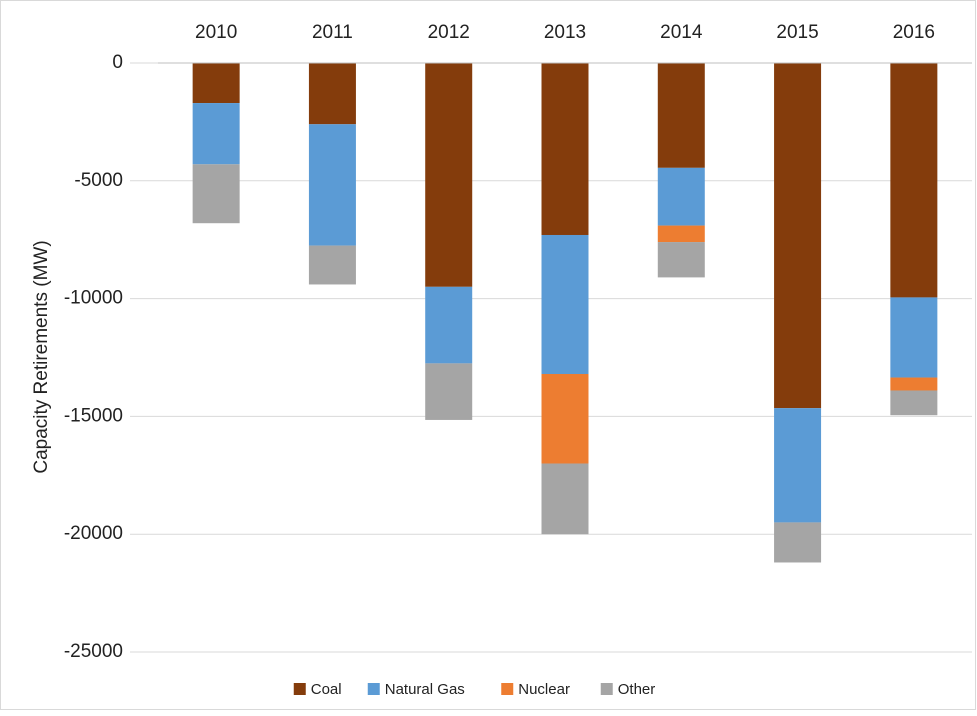 The image size is (977, 716). What do you see at coordinates (93, 651) in the screenshot?
I see `y-tick-label: -25000` at bounding box center [93, 651].